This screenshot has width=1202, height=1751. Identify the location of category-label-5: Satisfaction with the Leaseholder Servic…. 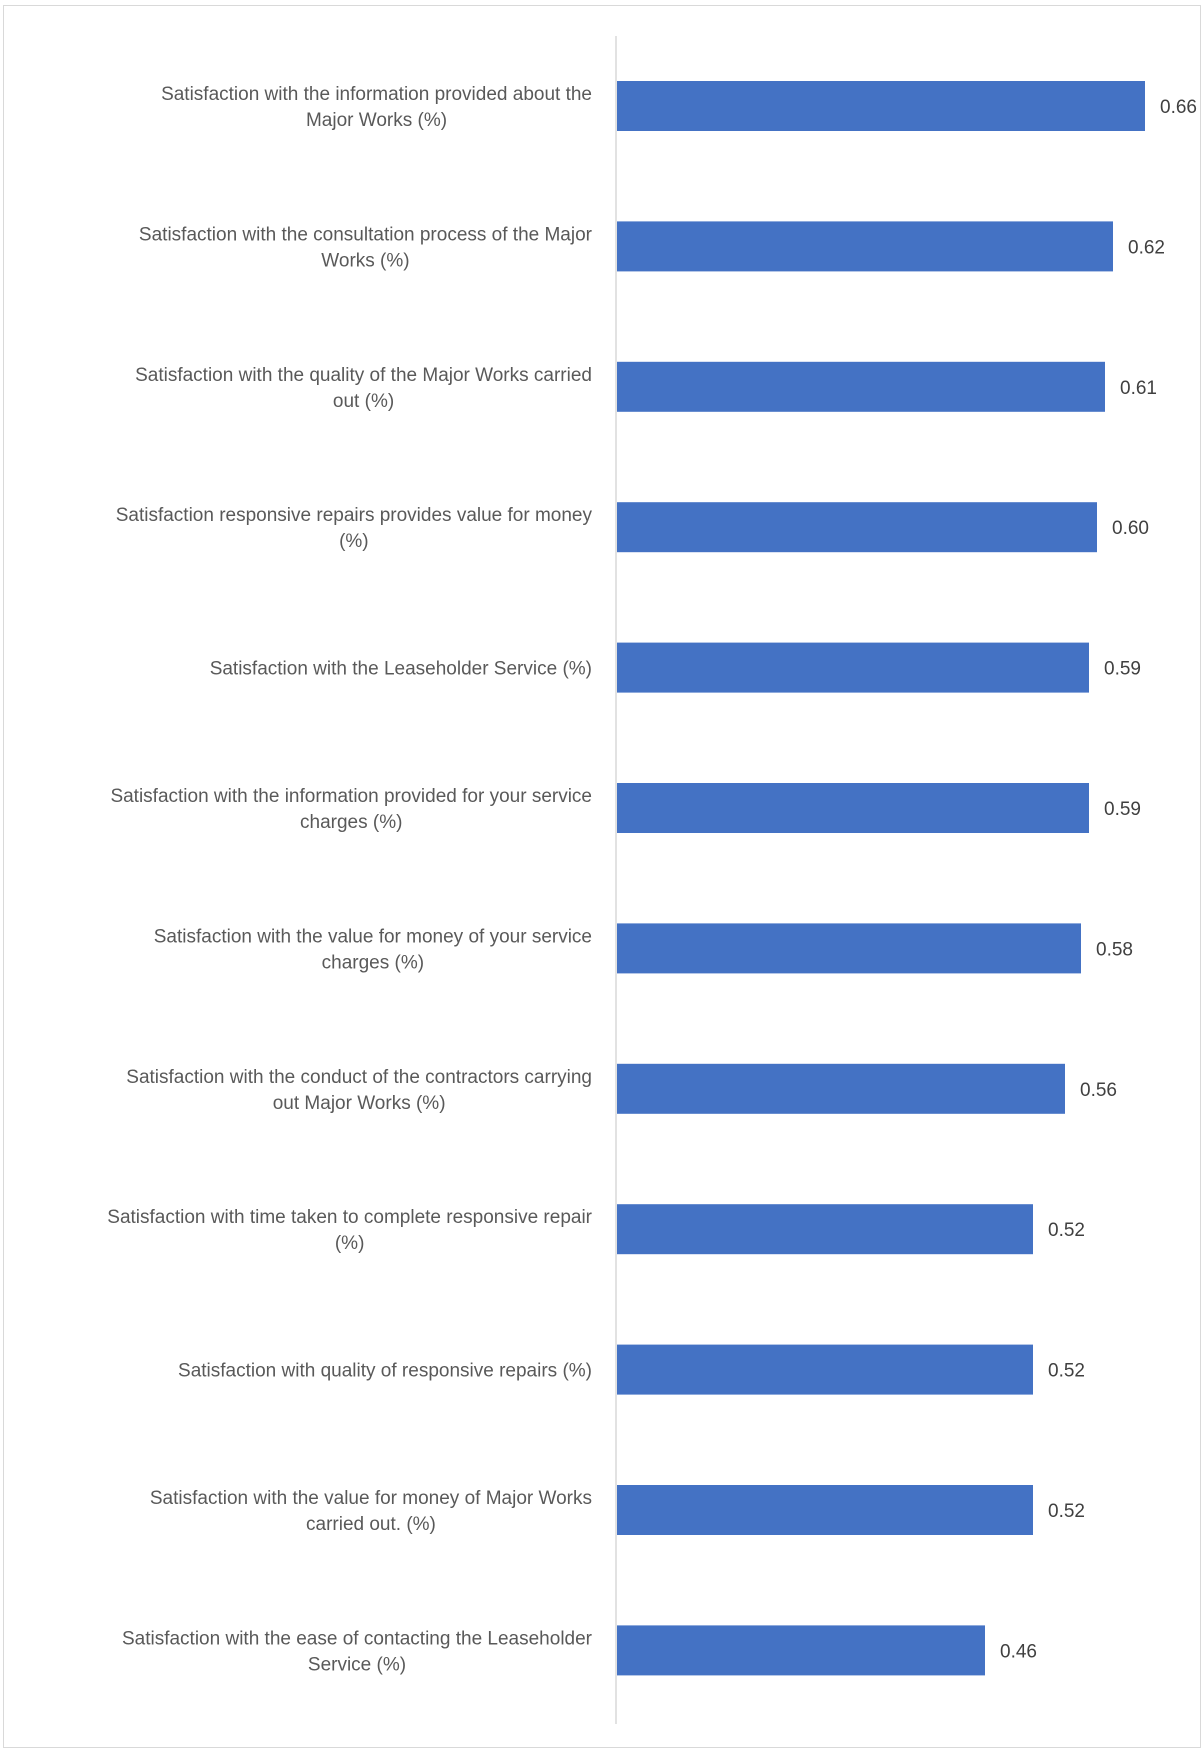
(401, 669).